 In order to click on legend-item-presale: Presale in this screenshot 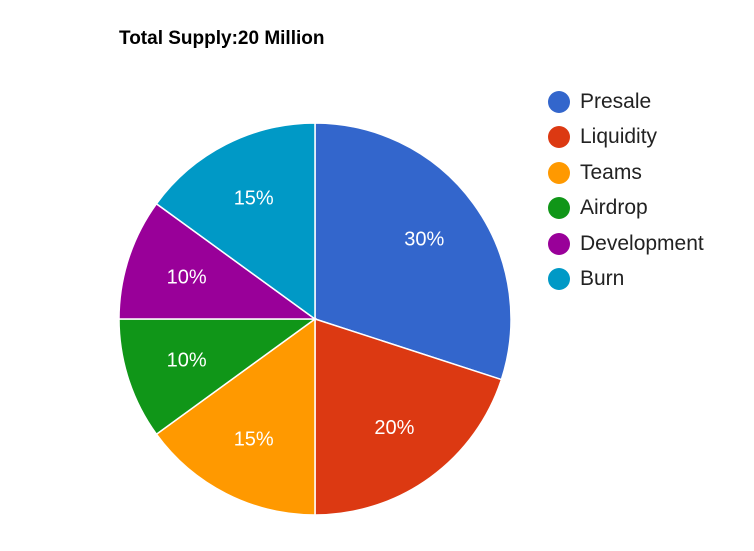, I will do `click(626, 102)`.